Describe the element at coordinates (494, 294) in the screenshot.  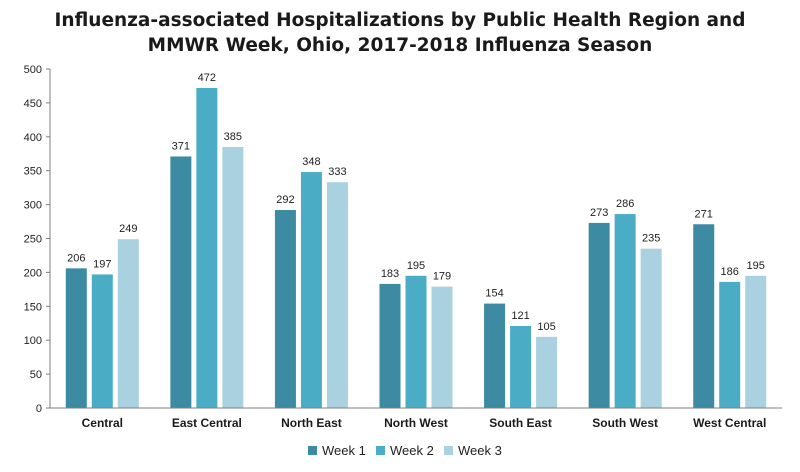
I see `data-label: 154` at that location.